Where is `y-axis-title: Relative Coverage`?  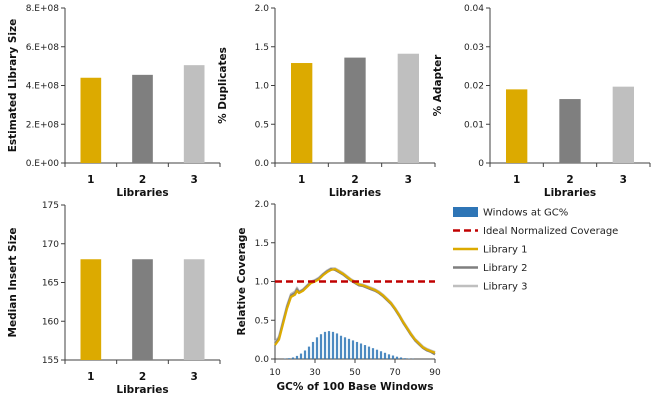 y-axis-title: Relative Coverage is located at coordinates (242, 282).